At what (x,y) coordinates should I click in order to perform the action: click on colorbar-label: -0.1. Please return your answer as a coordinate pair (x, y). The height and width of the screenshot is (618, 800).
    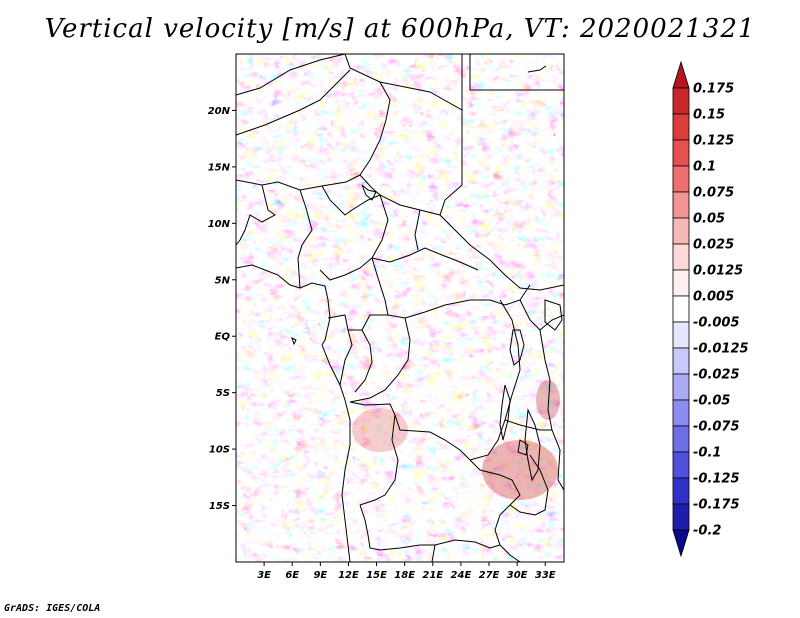
    Looking at the image, I should click on (707, 453).